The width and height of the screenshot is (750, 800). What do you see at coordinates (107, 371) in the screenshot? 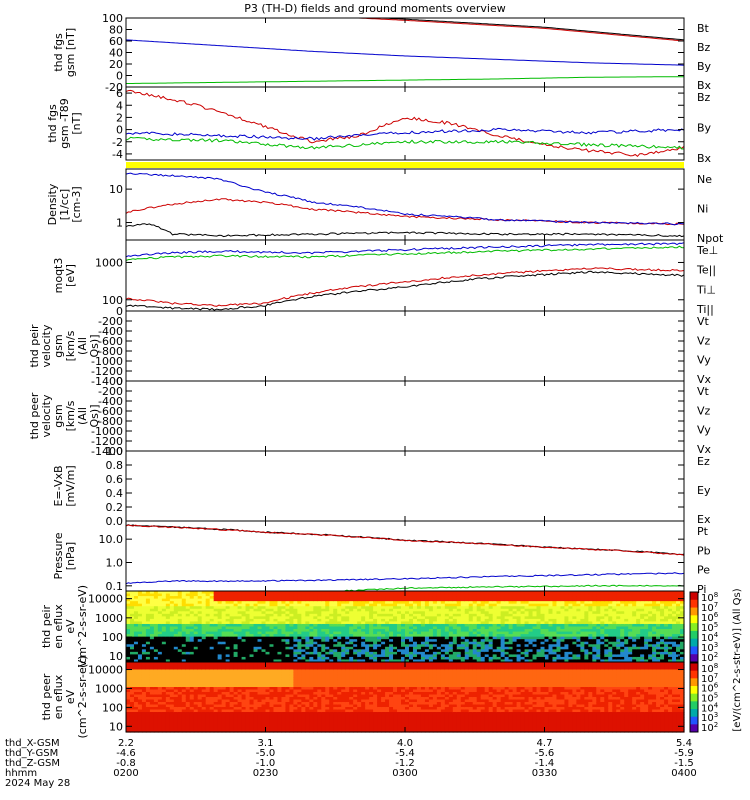
I see `y-tick-label: -1200` at bounding box center [107, 371].